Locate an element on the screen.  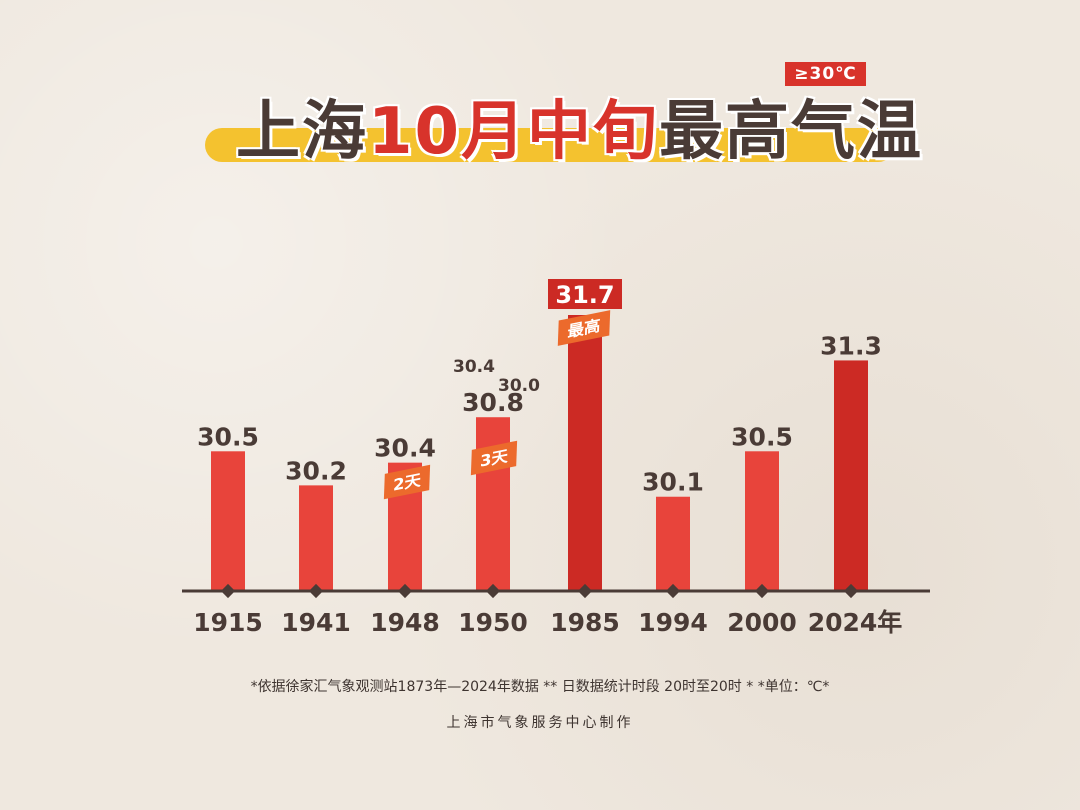
tag-label: 3天 is located at coordinates (494, 458).